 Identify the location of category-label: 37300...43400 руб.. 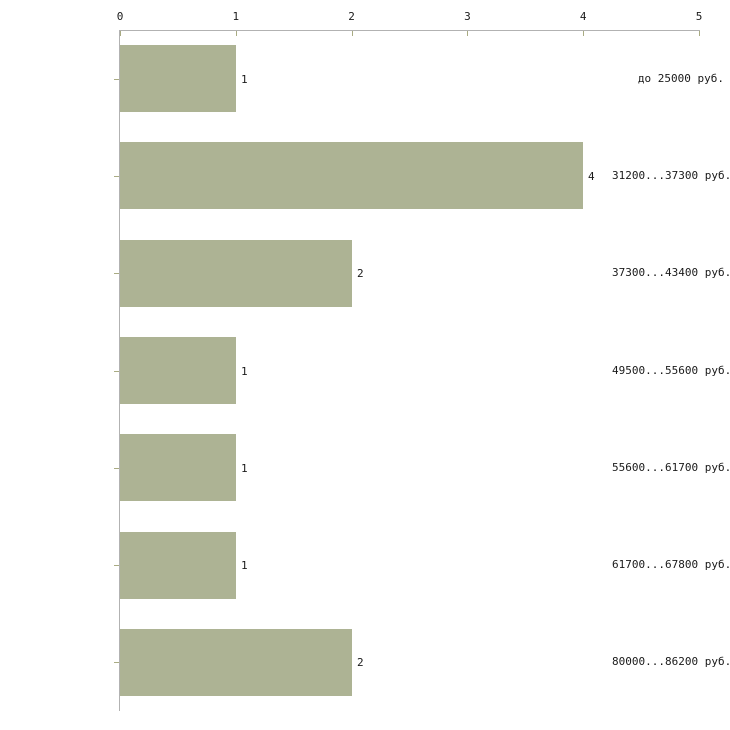
(671, 272).